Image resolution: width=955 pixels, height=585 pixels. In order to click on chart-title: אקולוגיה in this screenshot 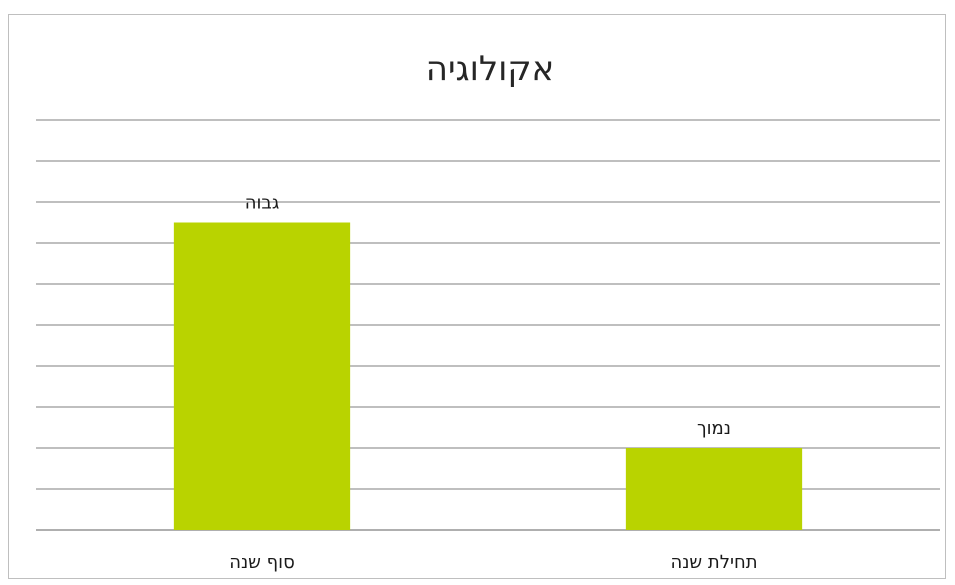, I will do `click(490, 69)`.